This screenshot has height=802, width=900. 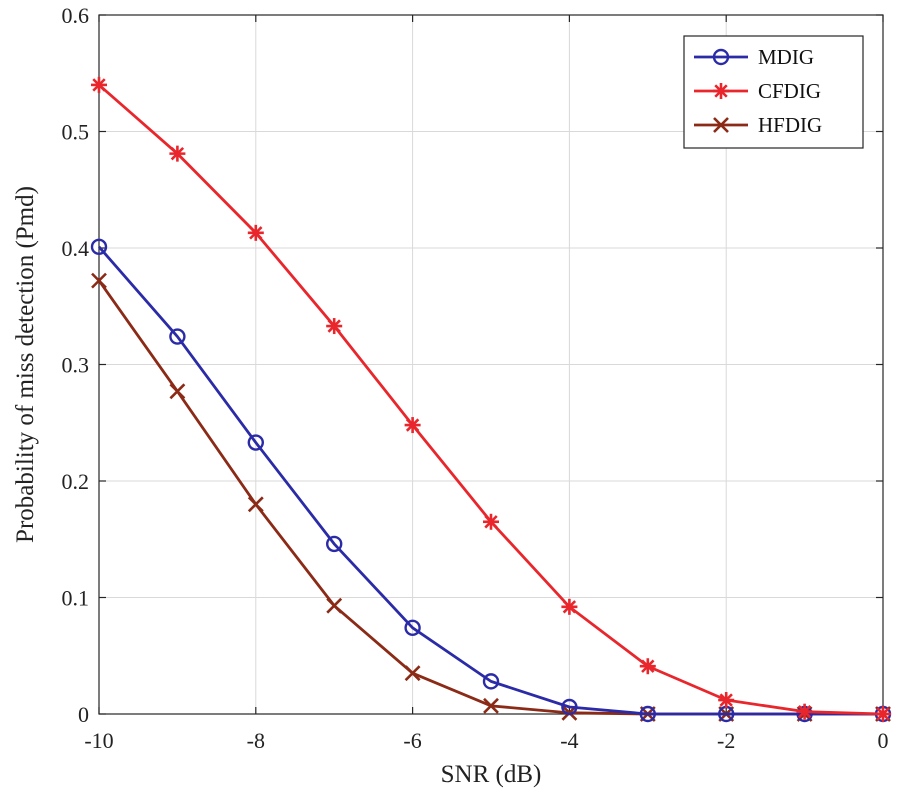 What do you see at coordinates (83, 714) in the screenshot?
I see `y-tick-label: 0` at bounding box center [83, 714].